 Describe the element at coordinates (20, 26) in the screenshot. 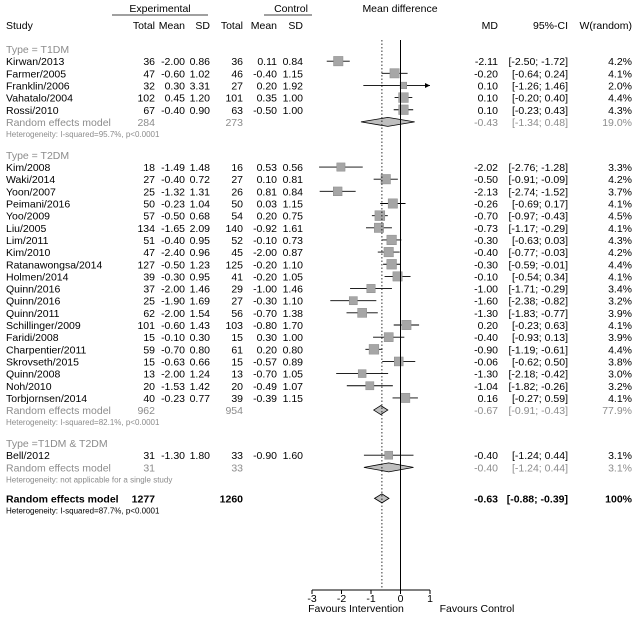

I see `header-study: Study` at that location.